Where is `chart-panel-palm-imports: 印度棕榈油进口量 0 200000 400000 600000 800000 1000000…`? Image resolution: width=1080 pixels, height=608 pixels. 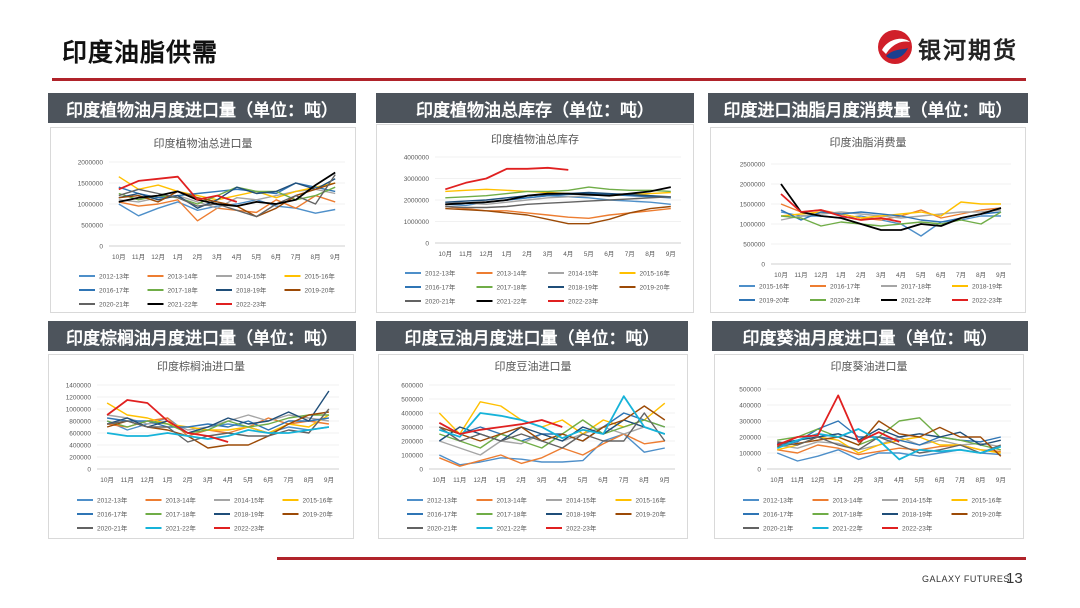
chart-panel-palm-imports: 印度棕榈油进口量 0 200000 400000 600000 800000 1000000… is located at coordinates (201, 446).